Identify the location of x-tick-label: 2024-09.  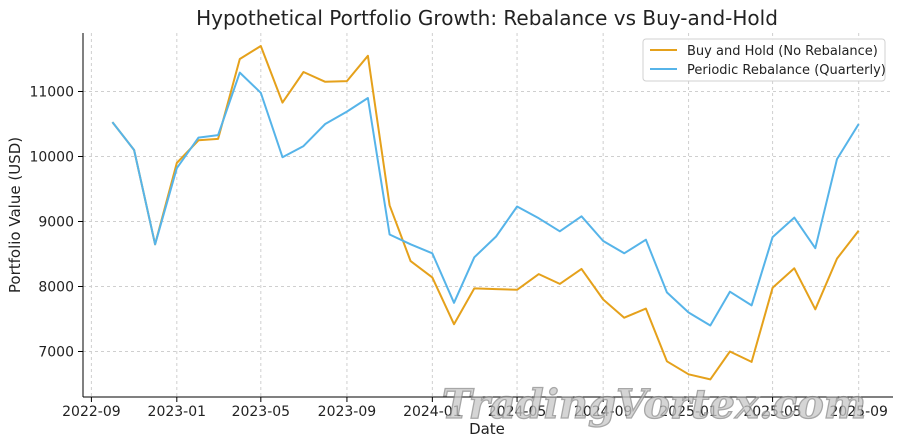
(603, 412).